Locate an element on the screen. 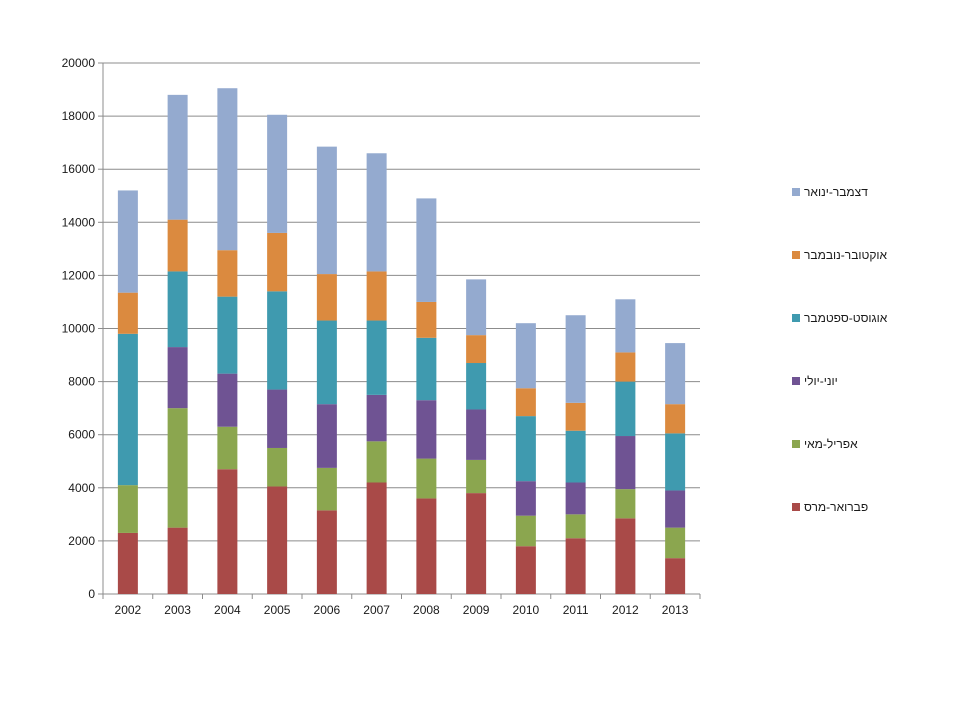  legend-label: אוקטובר-נובמבר is located at coordinates (846, 255).